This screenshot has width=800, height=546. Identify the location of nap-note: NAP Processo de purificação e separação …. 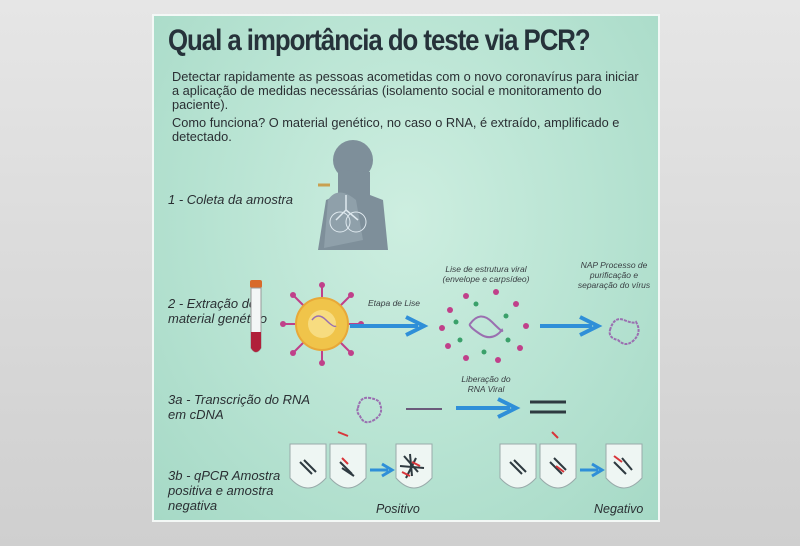
(614, 275).